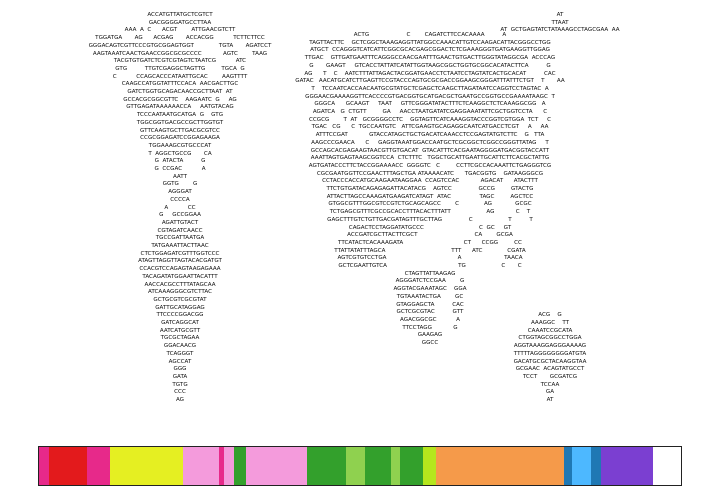  What do you see at coordinates (180, 284) in the screenshot?
I see `sequence-line: AACCACGCCTTTATAGCAA` at bounding box center [180, 284].